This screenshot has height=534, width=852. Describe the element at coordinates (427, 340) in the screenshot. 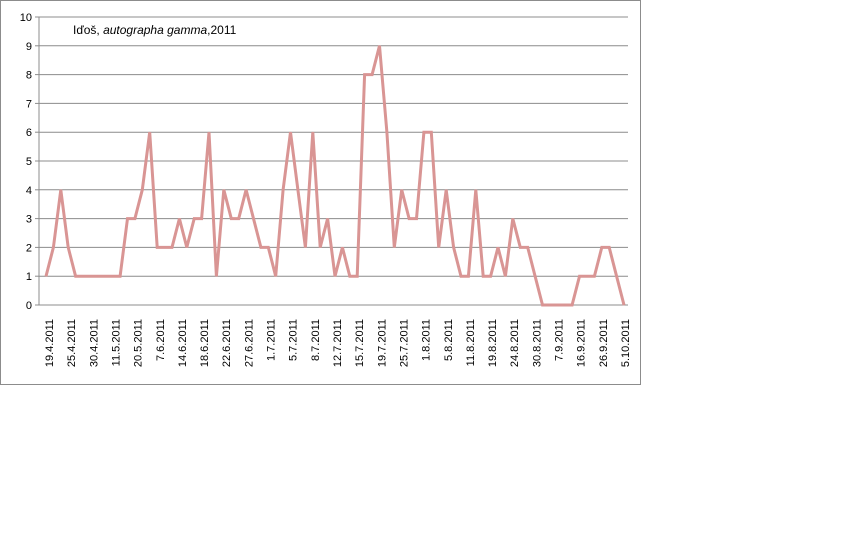

I see `x-tick-label: 1.8.2011` at that location.